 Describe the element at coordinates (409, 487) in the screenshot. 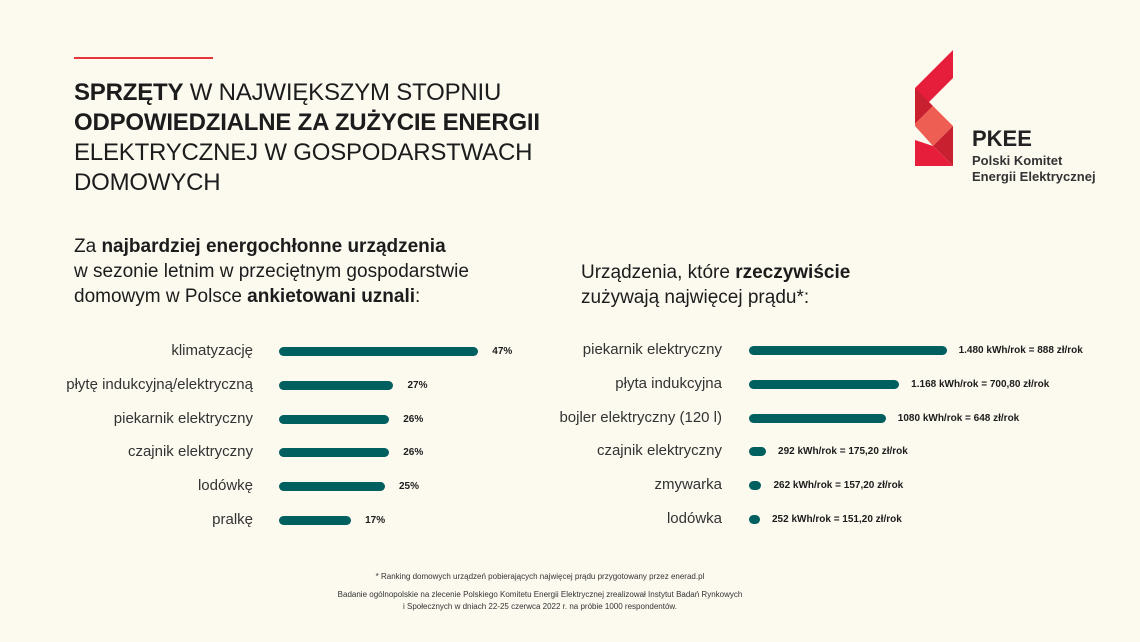

I see `bar-value-label: 25%` at that location.